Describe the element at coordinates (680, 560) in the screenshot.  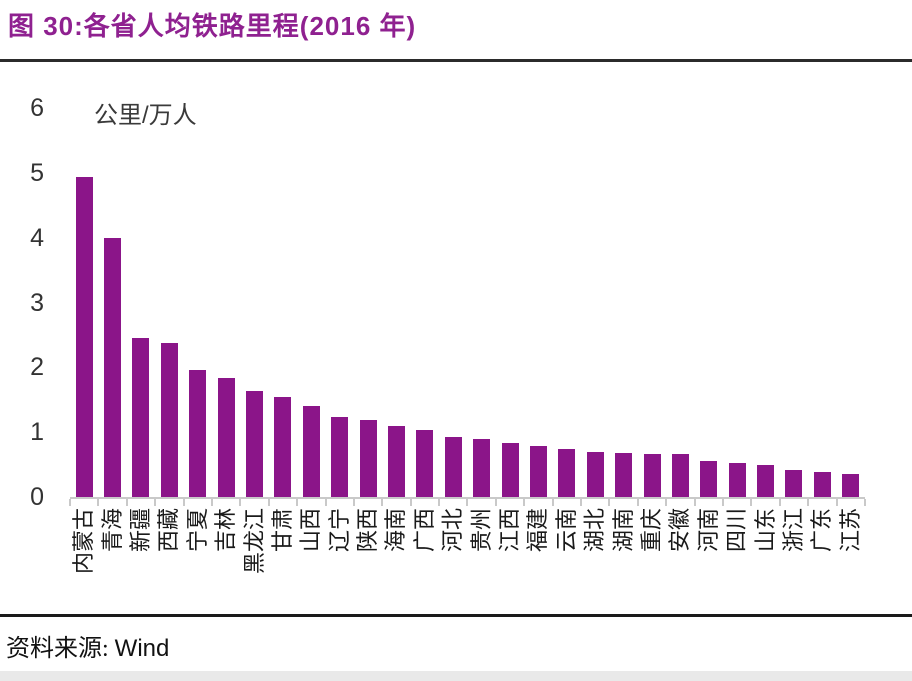
I see `x-label-slot: 安徽` at that location.